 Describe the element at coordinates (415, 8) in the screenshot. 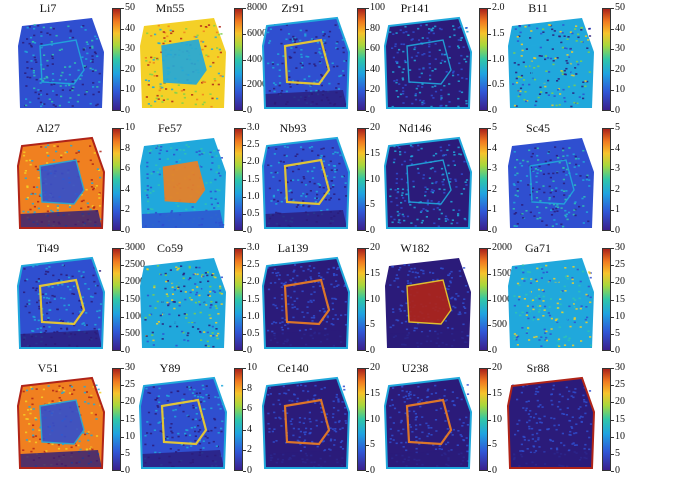

I see `panel-title: Pr141` at that location.